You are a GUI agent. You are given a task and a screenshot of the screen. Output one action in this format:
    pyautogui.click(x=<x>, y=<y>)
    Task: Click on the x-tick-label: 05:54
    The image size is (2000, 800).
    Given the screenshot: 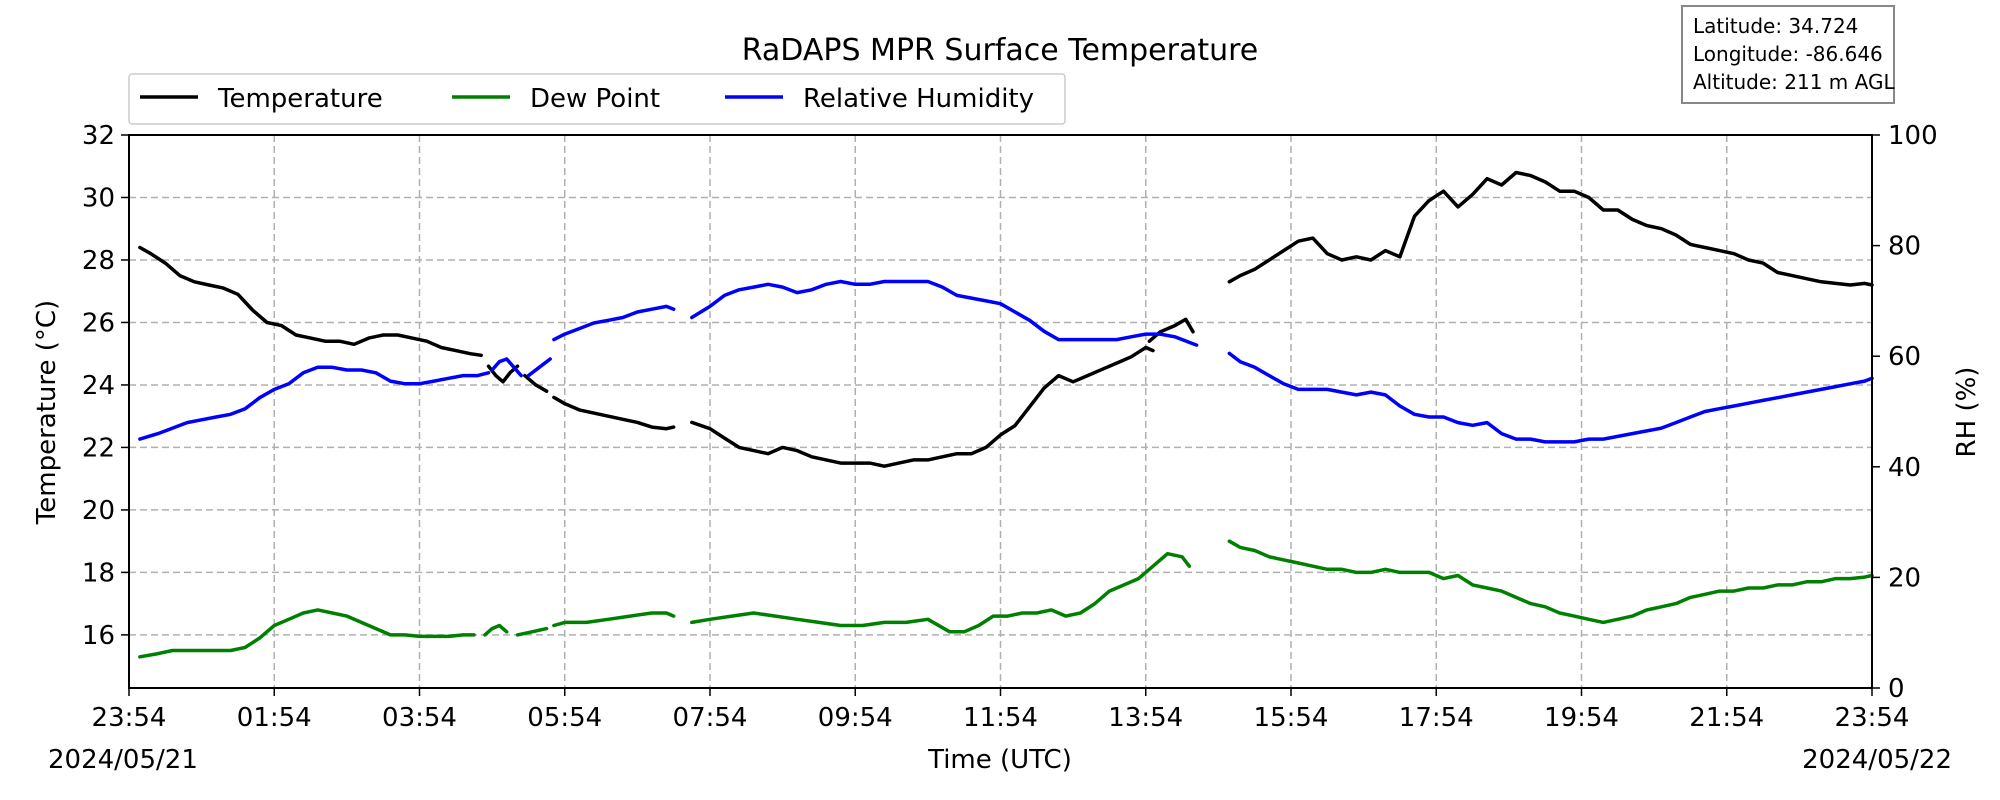 What is the action you would take?
    pyautogui.click(x=564, y=718)
    